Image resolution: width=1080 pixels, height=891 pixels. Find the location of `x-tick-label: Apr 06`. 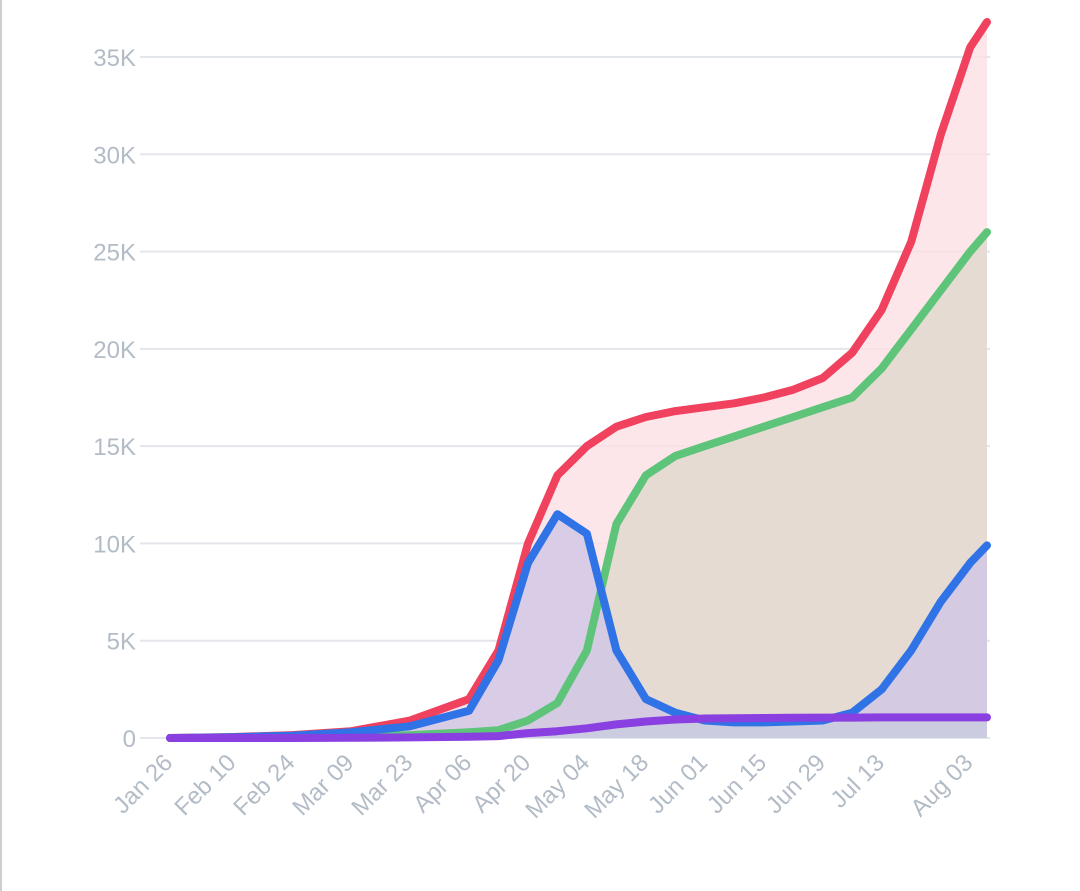

x-tick-label: Apr 06 is located at coordinates (442, 783).